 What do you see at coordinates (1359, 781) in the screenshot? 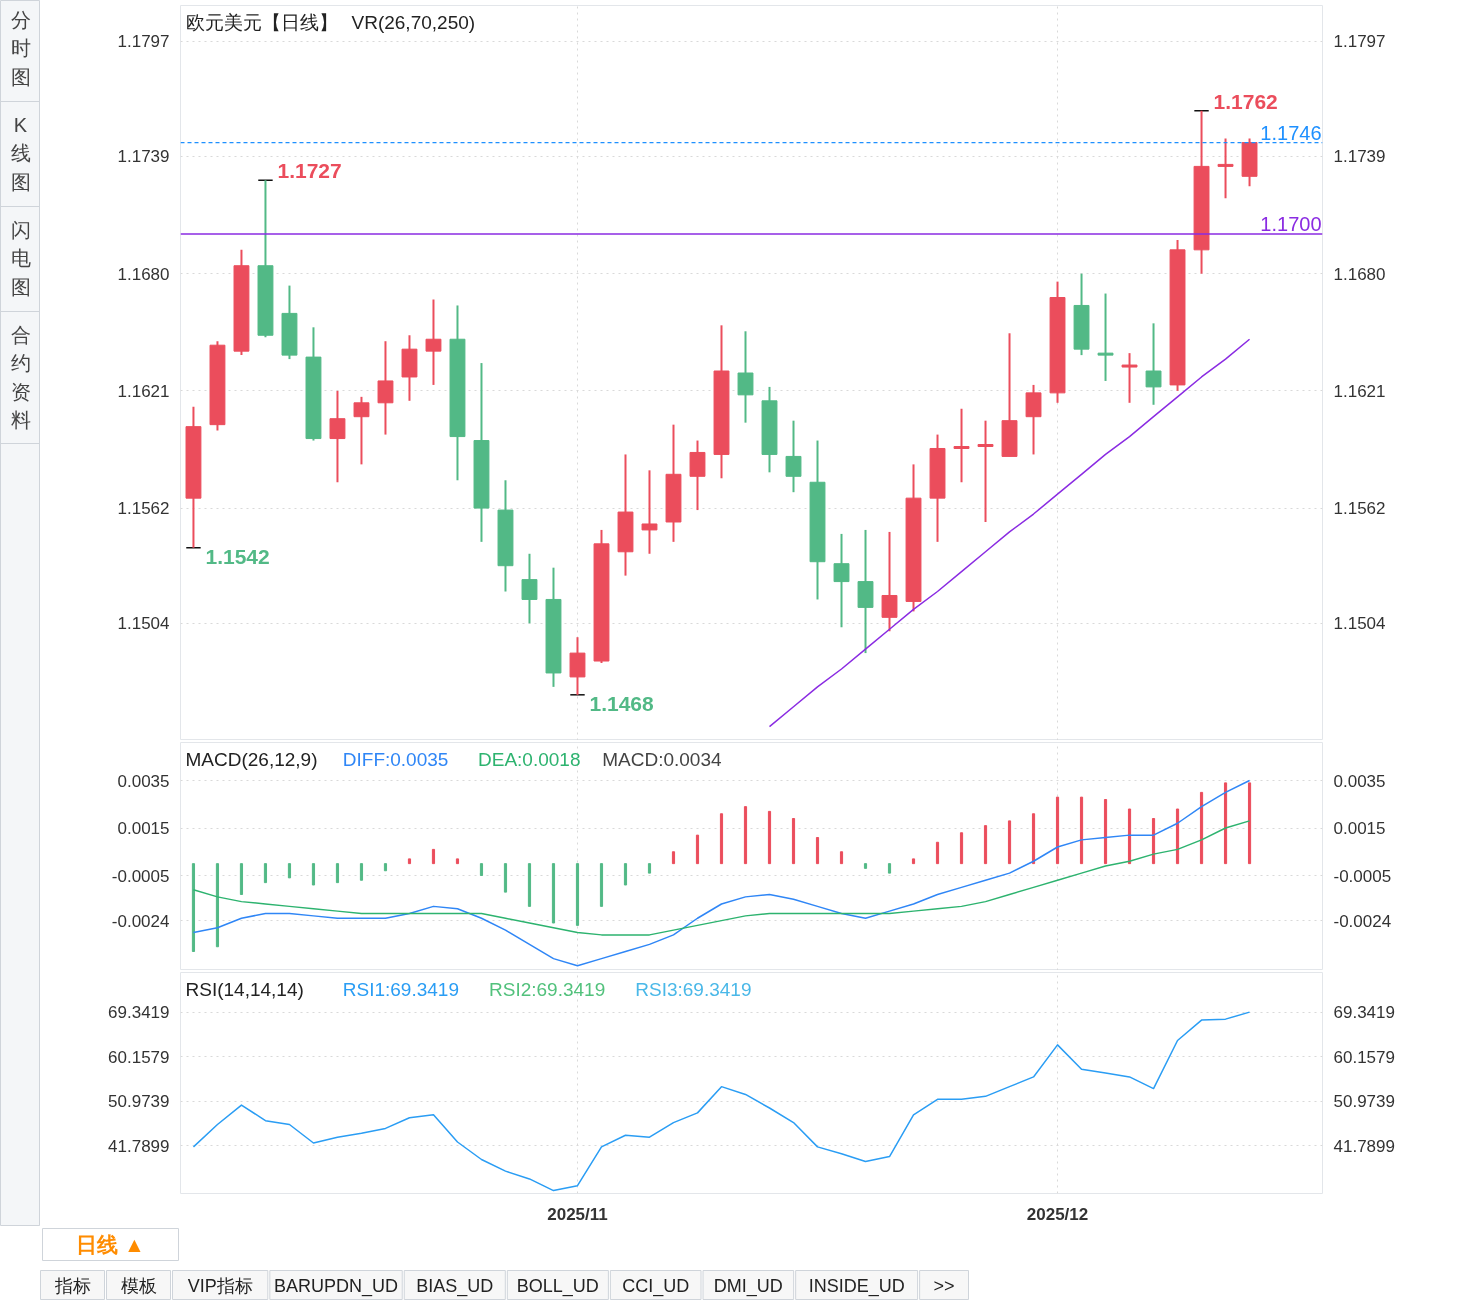
I see `y2-tick-label: 0.0035` at bounding box center [1359, 781].